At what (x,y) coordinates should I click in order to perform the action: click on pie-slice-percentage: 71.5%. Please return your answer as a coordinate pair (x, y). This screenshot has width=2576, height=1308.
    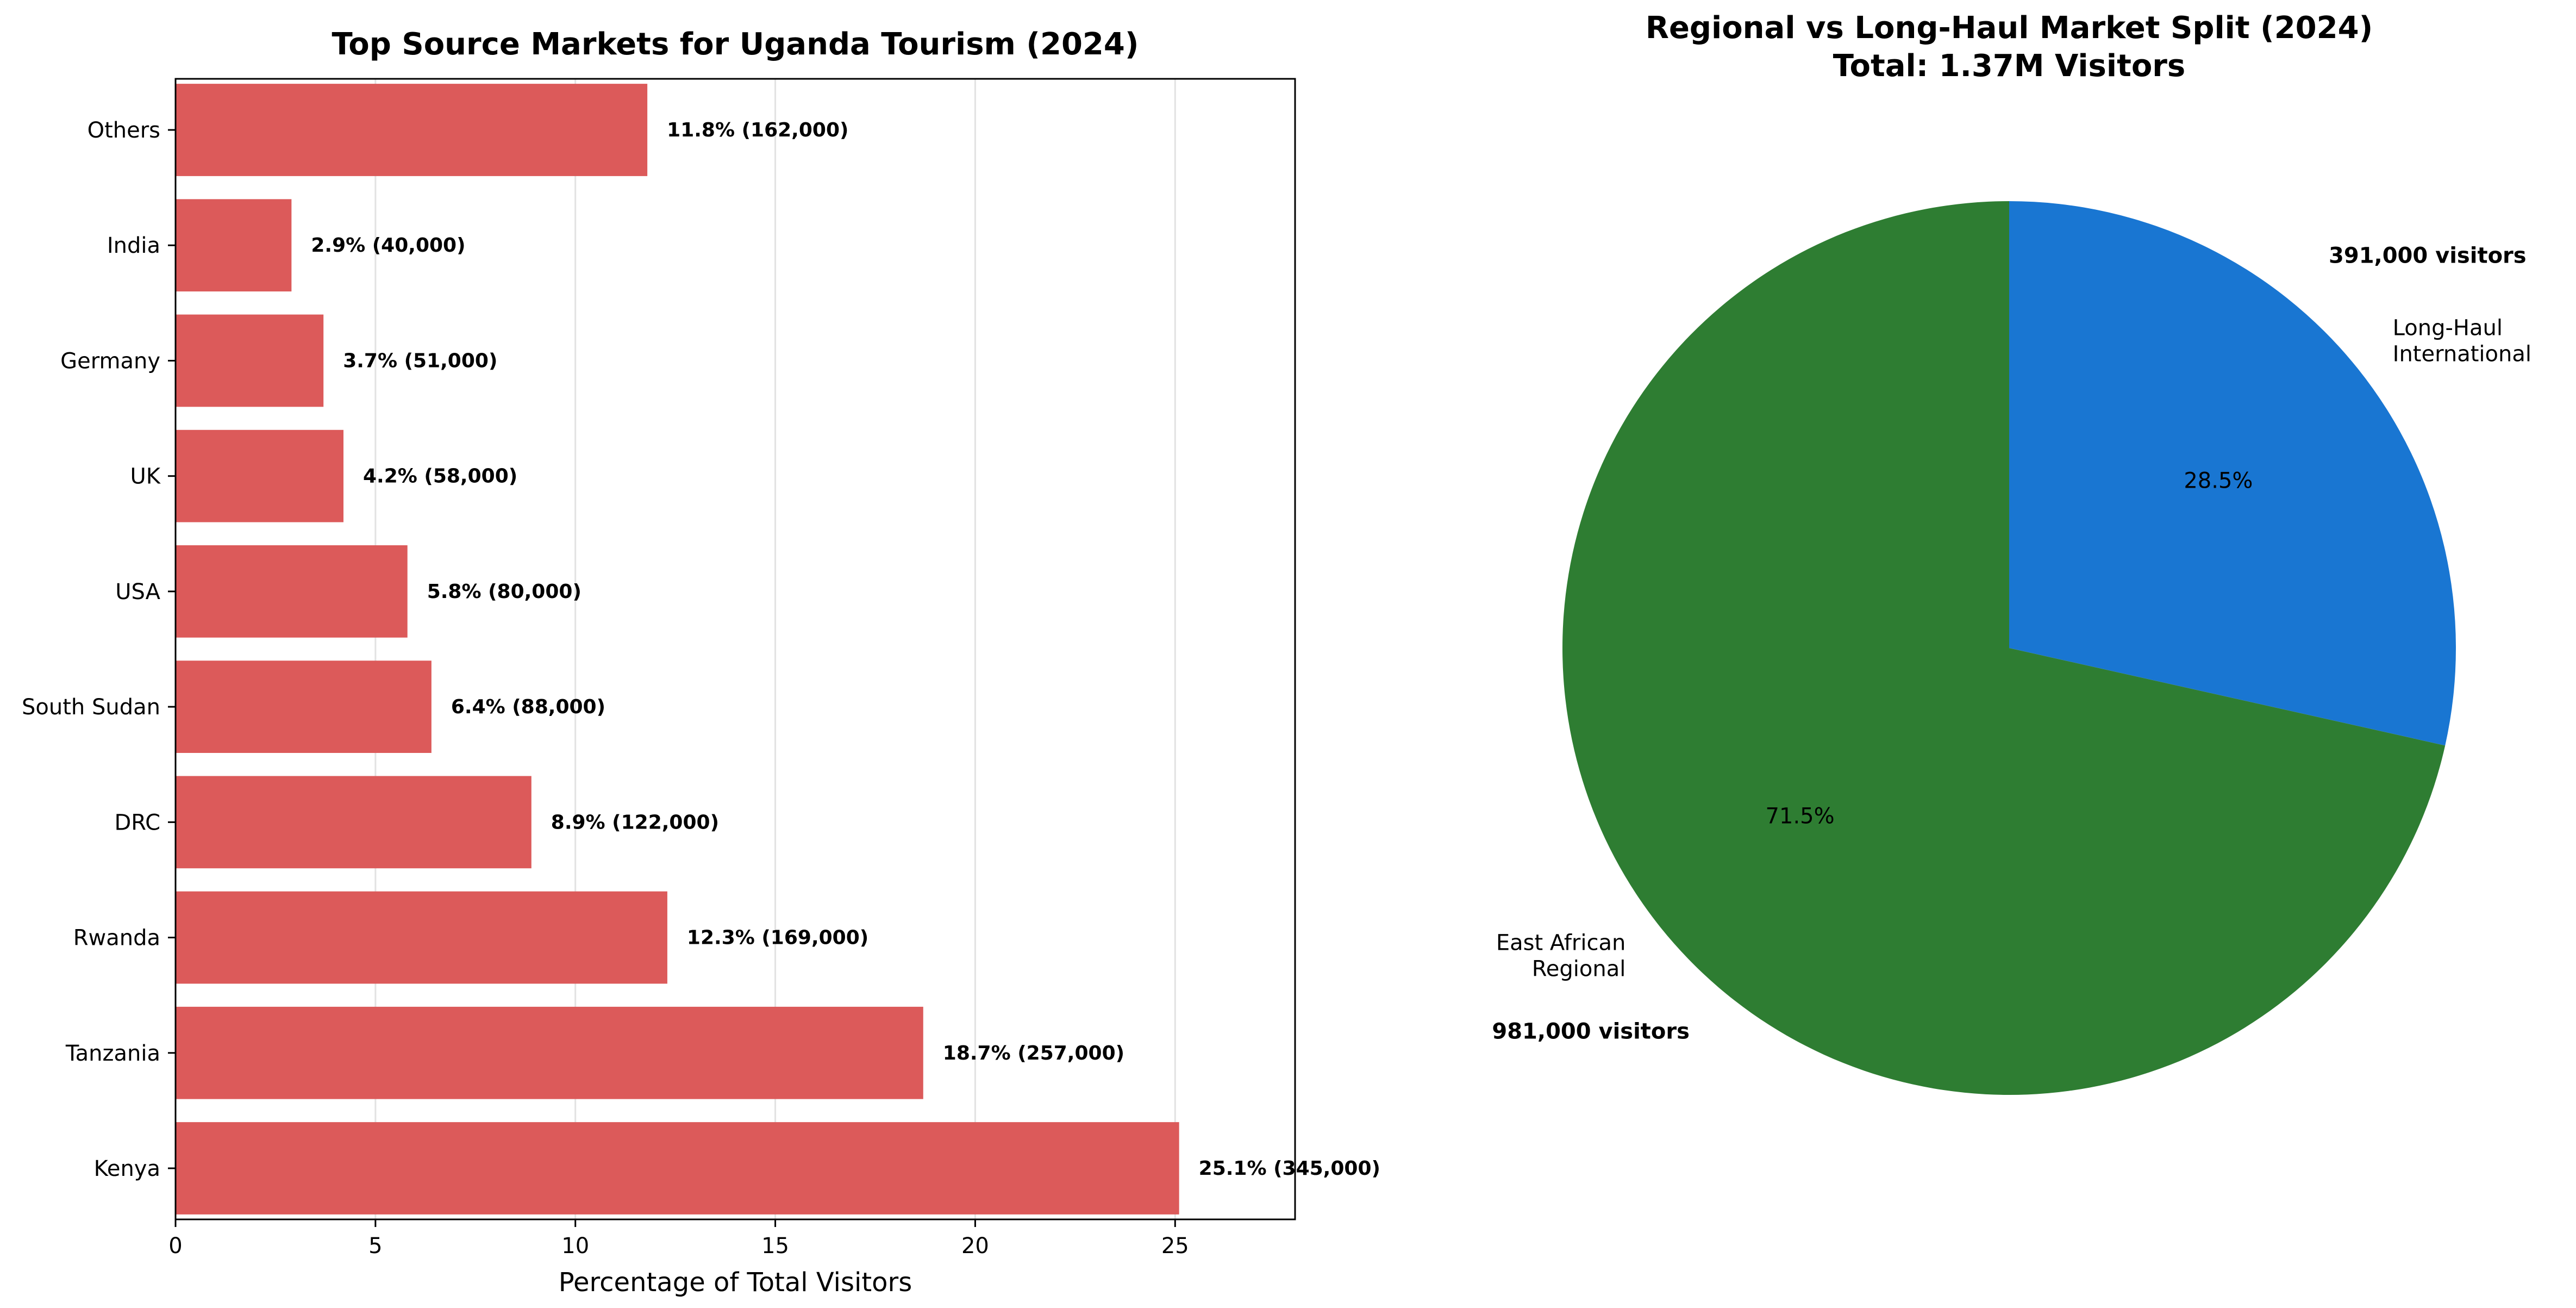
    Looking at the image, I should click on (1801, 816).